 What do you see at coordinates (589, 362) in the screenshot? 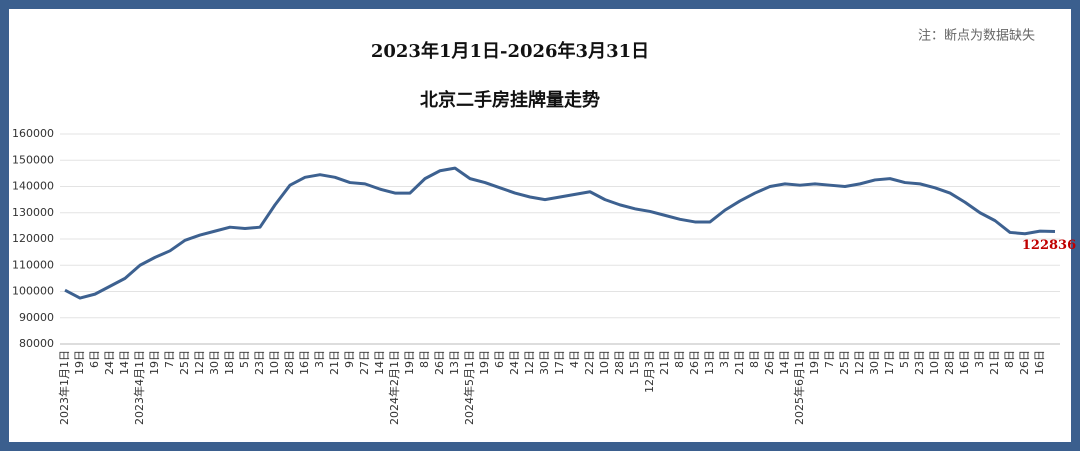
I see `x-tick-label: 22日` at bounding box center [589, 362].